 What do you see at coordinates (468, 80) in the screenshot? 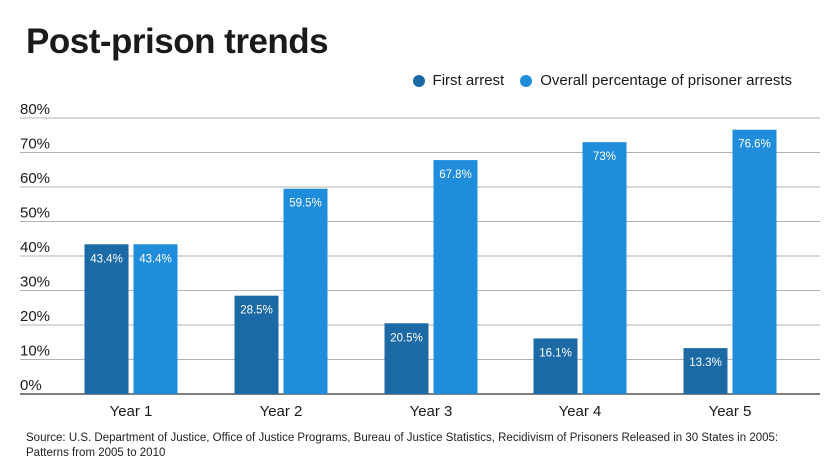
I see `legend-label-first-arrest: First arrest` at bounding box center [468, 80].